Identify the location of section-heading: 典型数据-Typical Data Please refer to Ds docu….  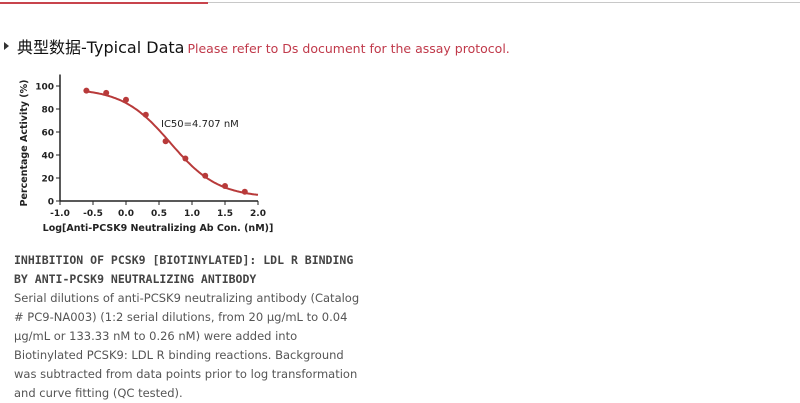
(257, 46).